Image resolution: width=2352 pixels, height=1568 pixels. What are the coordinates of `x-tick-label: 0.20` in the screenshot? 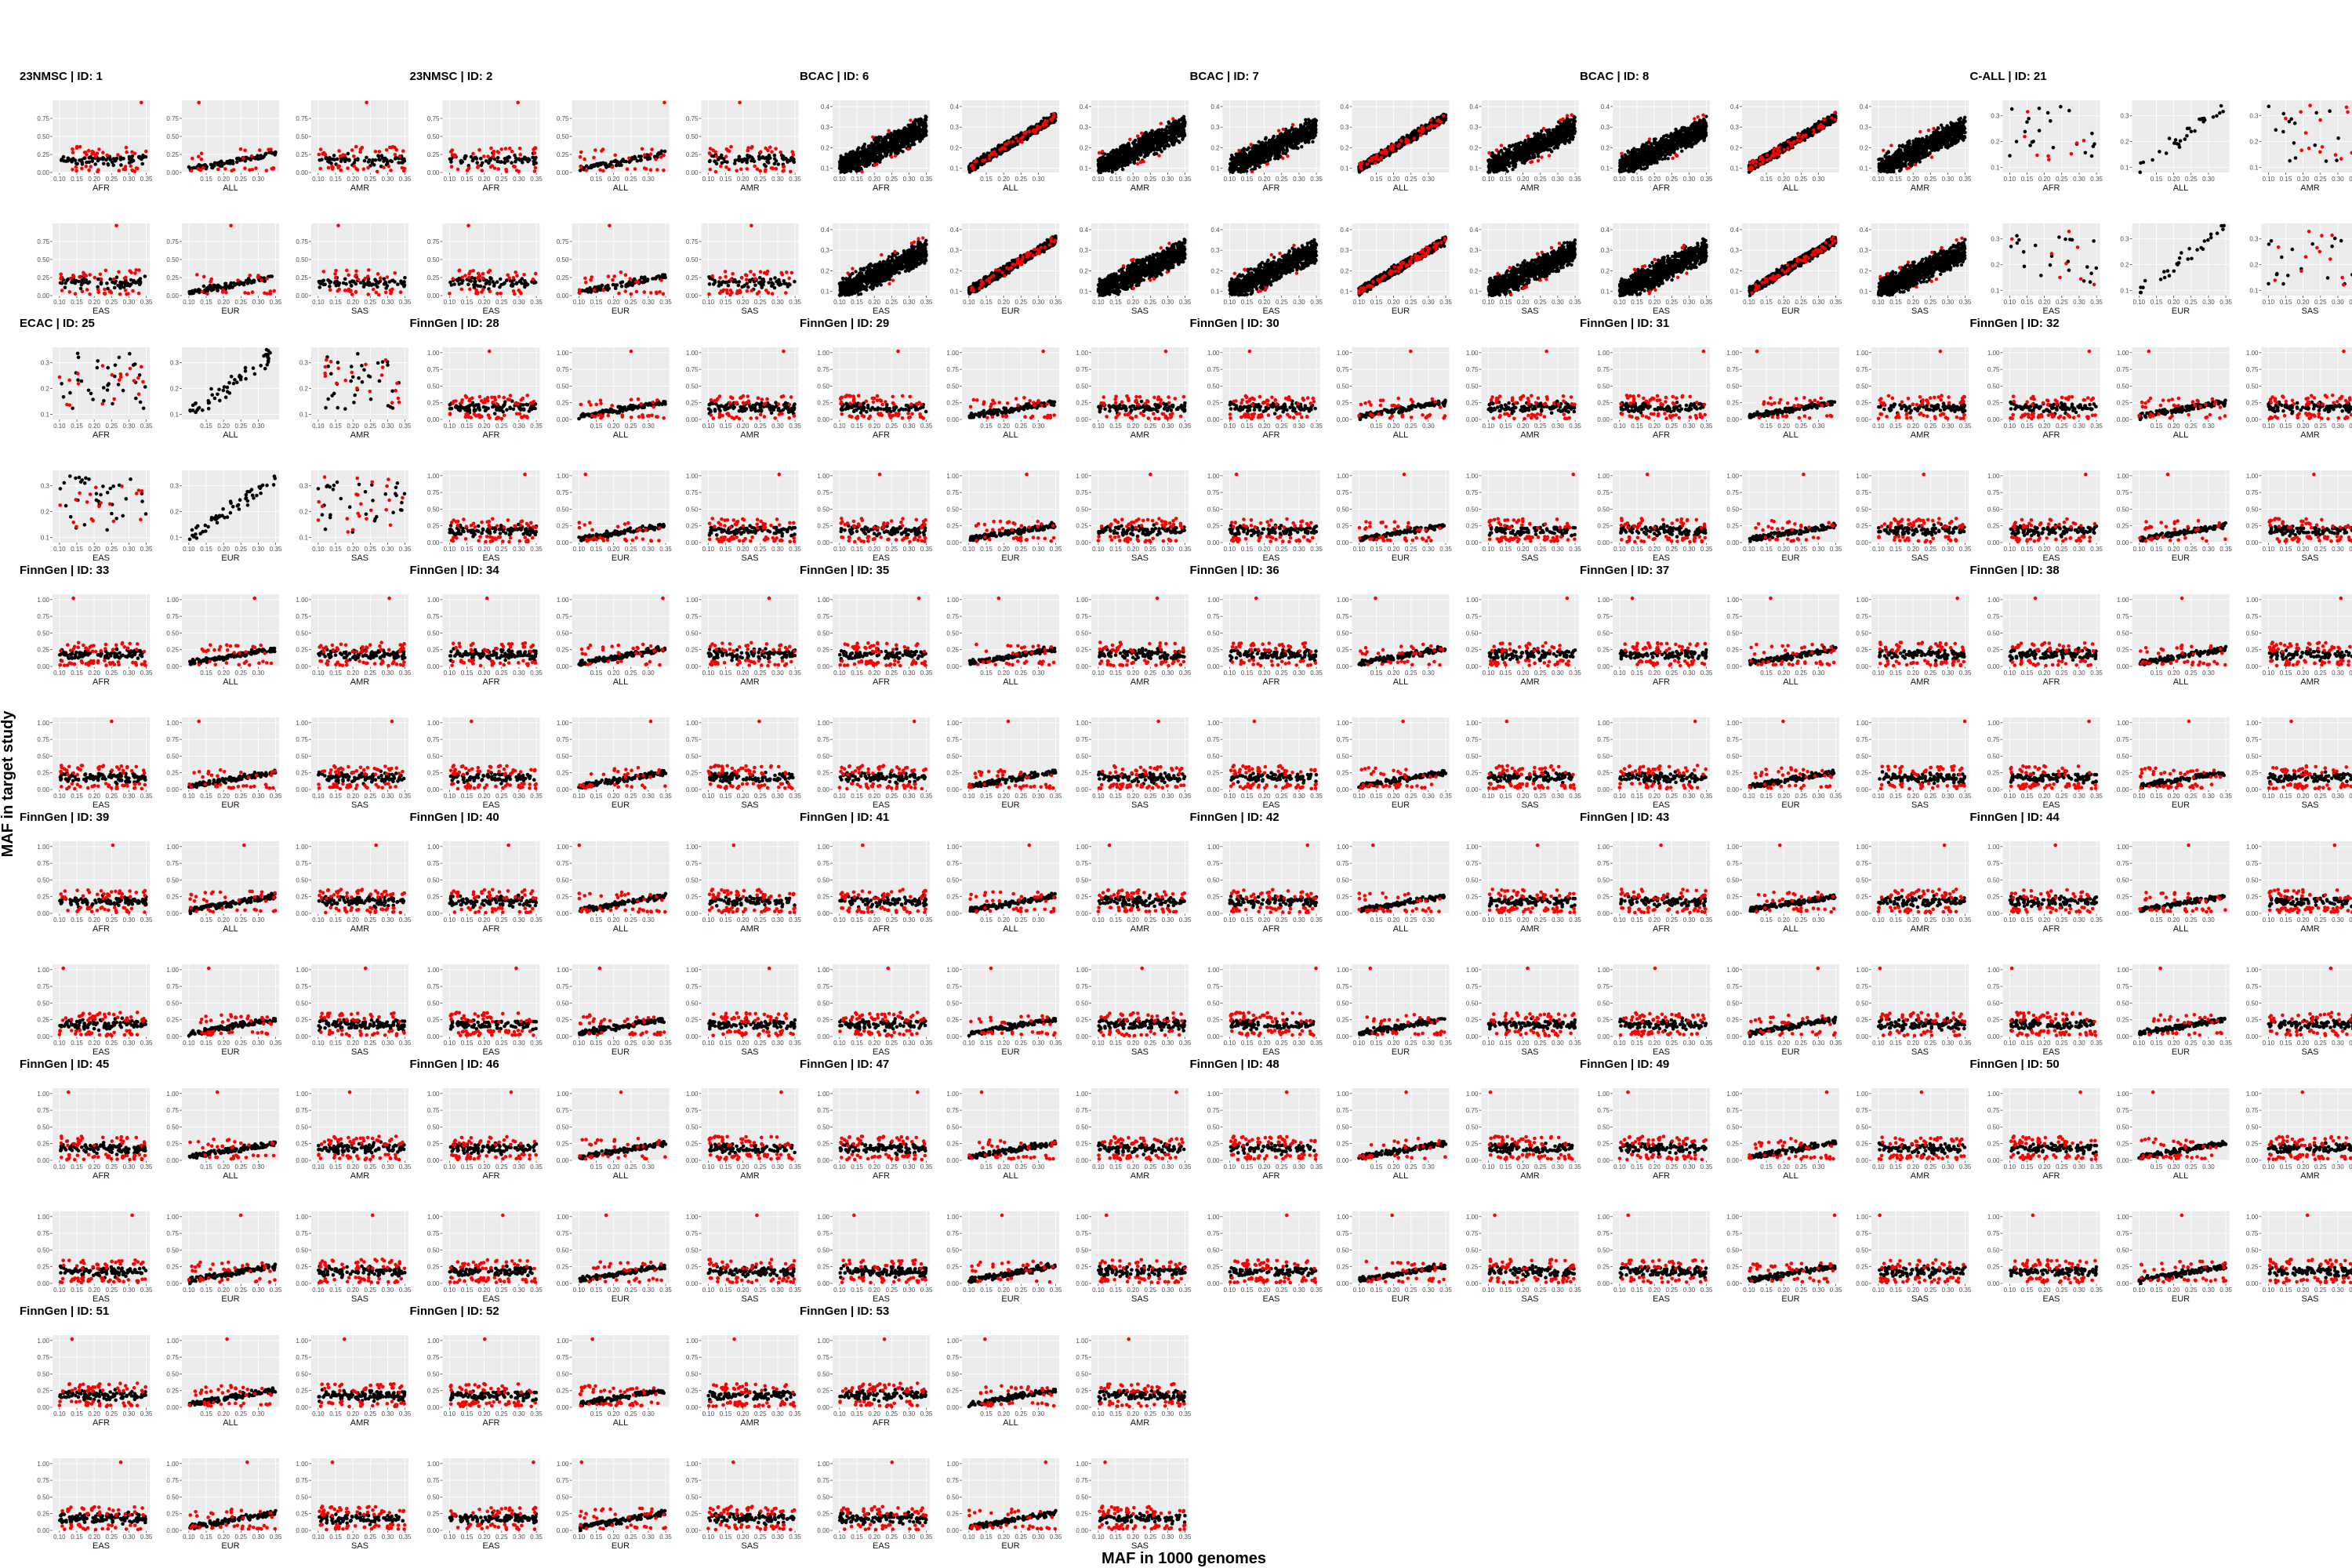 It's located at (1003, 179).